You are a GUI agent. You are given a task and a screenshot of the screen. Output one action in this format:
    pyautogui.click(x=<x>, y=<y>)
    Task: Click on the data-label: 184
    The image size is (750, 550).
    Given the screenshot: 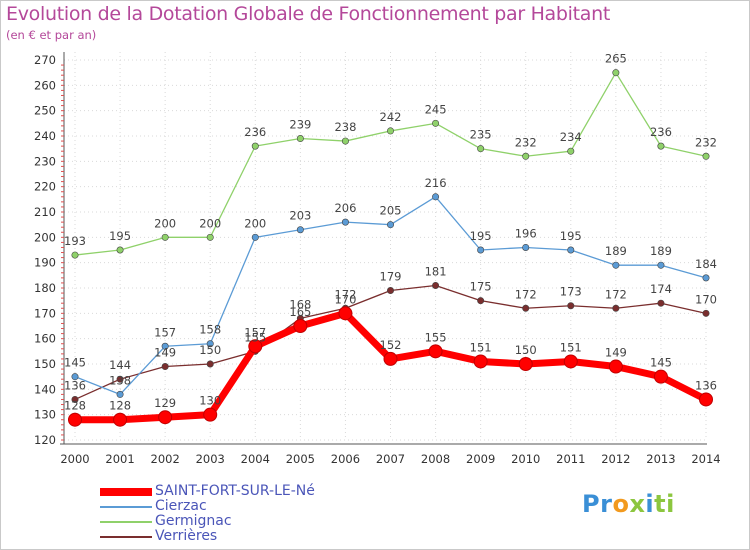 What is the action you would take?
    pyautogui.click(x=706, y=264)
    